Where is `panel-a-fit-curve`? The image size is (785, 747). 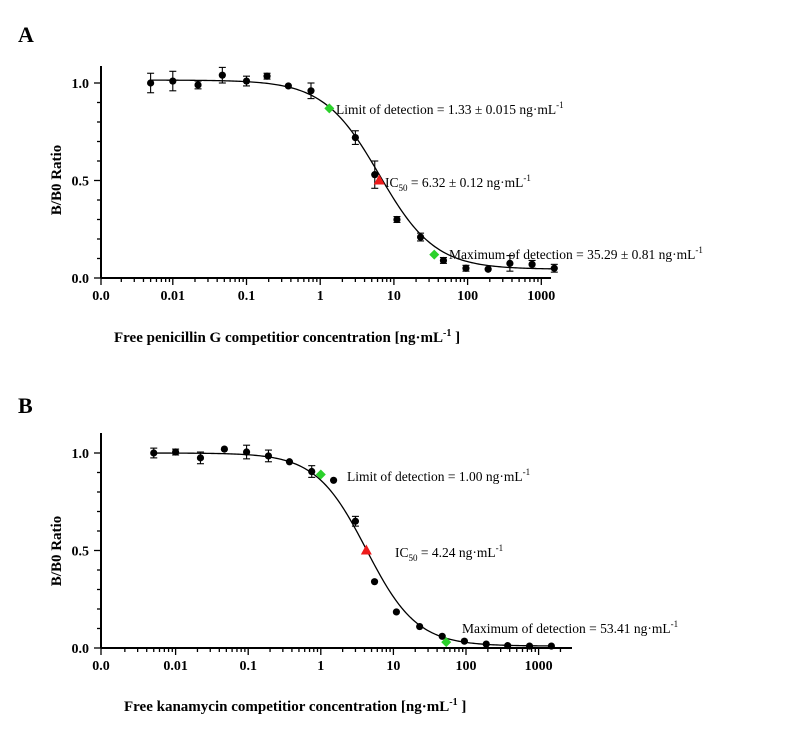 panel-a-fit-curve is located at coordinates (352, 174).